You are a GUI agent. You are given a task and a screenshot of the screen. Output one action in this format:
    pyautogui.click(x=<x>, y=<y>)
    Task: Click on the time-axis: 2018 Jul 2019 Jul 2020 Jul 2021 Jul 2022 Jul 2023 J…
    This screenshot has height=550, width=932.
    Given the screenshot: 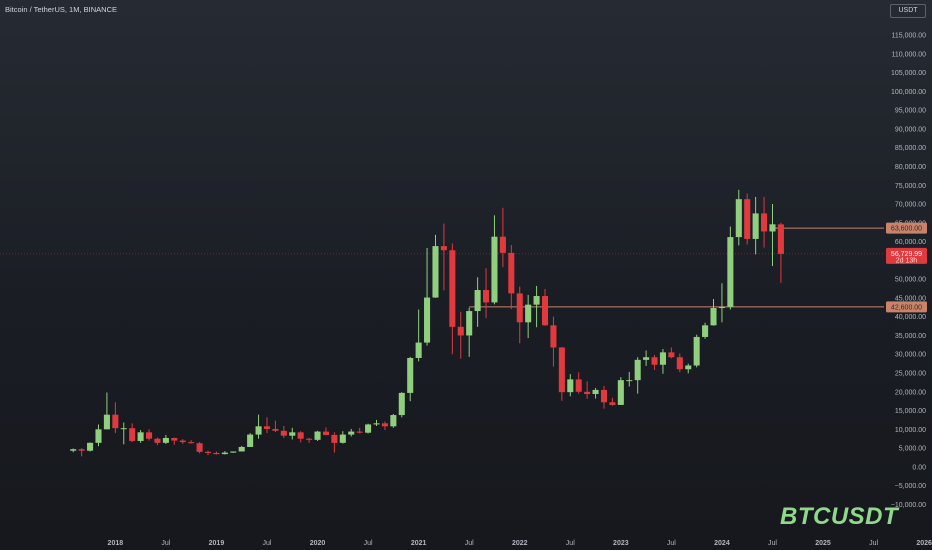 What is the action you would take?
    pyautogui.click(x=520, y=543)
    